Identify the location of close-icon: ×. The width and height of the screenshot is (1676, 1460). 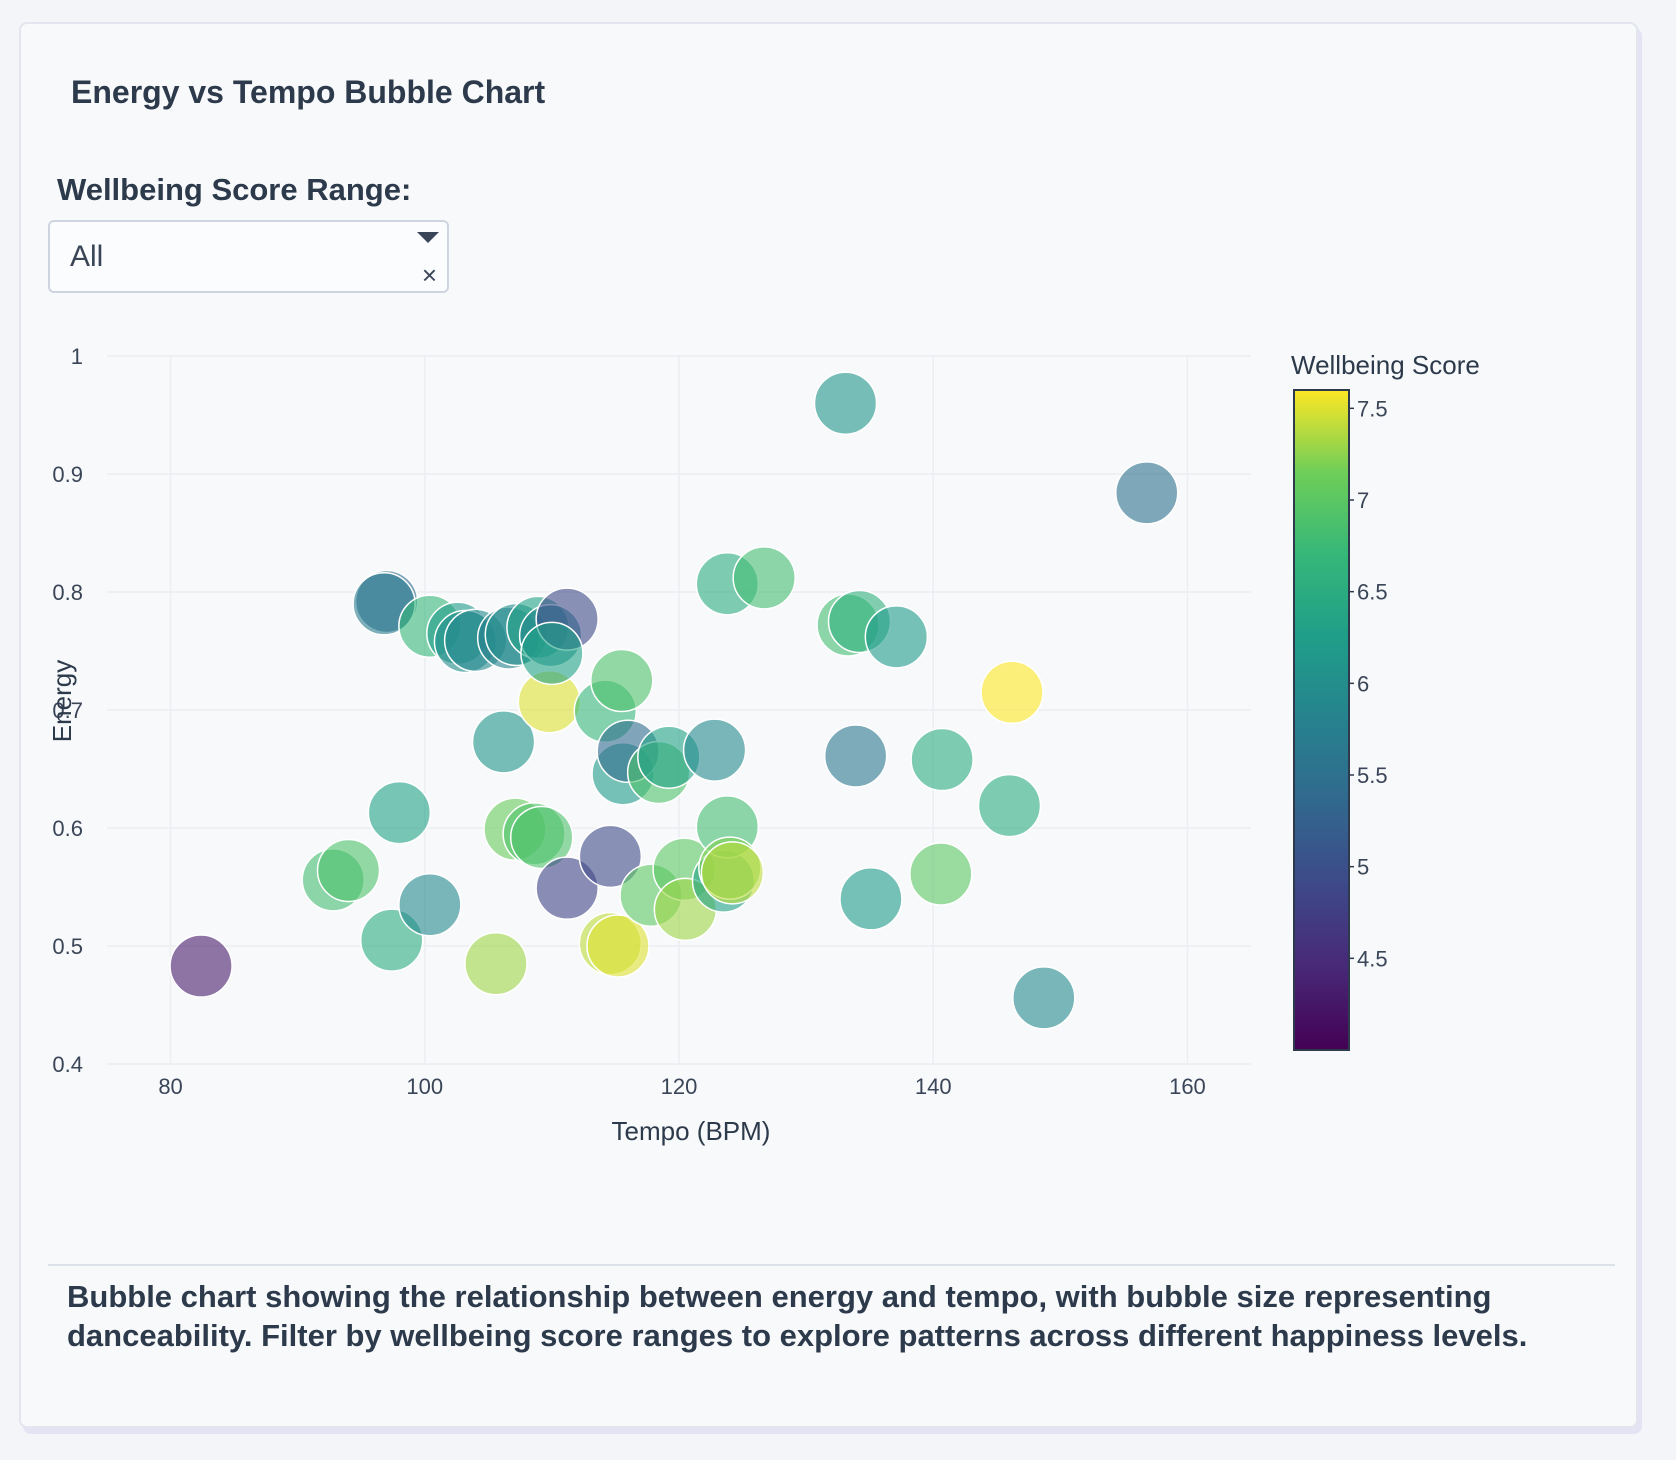
(429, 275).